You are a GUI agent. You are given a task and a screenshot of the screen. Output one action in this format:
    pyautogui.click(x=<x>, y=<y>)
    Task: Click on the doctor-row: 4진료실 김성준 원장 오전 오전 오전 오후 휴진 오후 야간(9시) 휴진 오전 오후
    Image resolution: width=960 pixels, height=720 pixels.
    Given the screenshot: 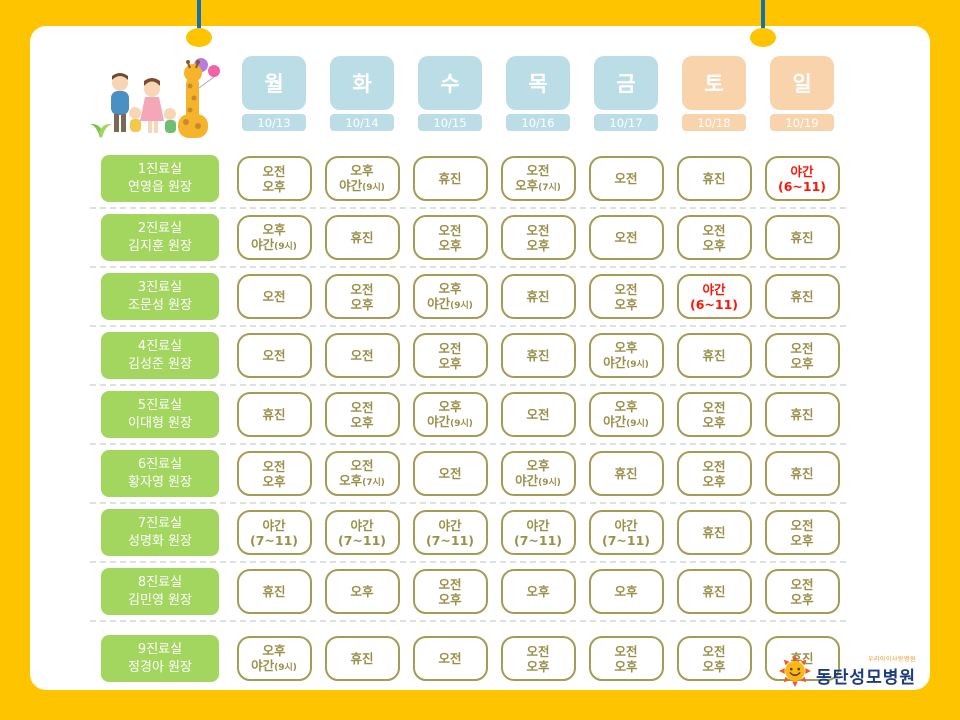 What is the action you would take?
    pyautogui.click(x=468, y=356)
    